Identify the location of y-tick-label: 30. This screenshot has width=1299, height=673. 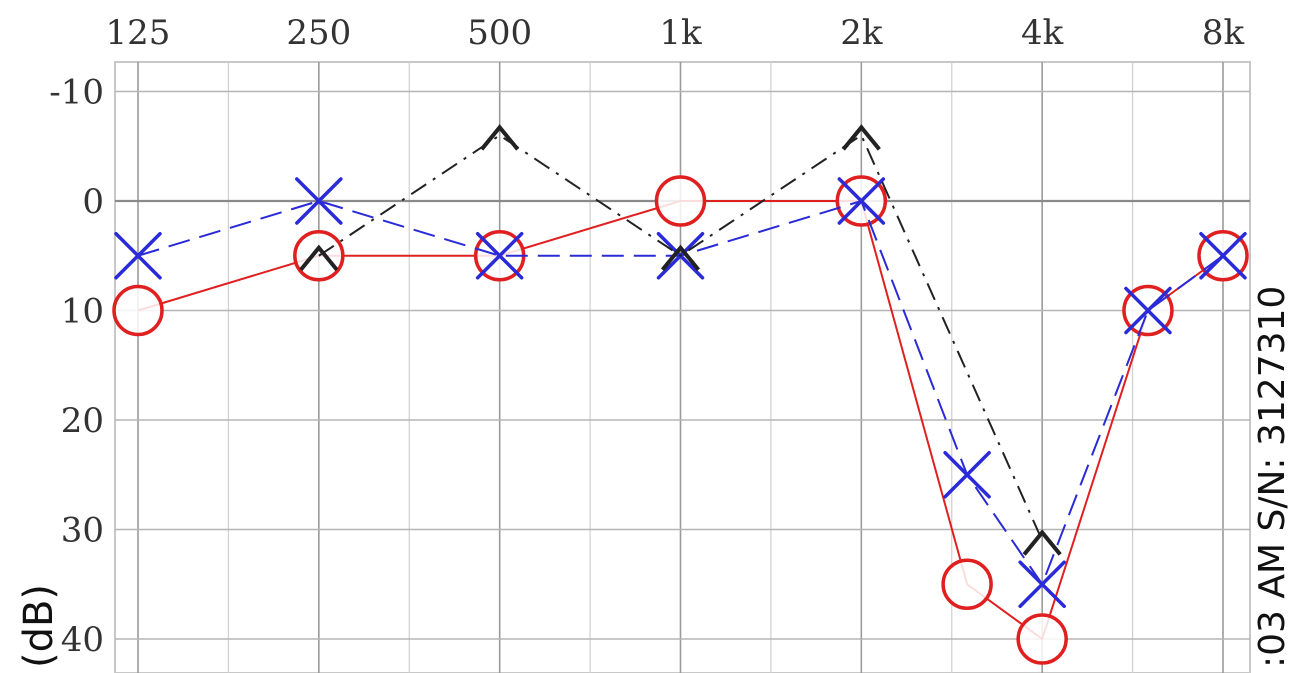
(82, 531).